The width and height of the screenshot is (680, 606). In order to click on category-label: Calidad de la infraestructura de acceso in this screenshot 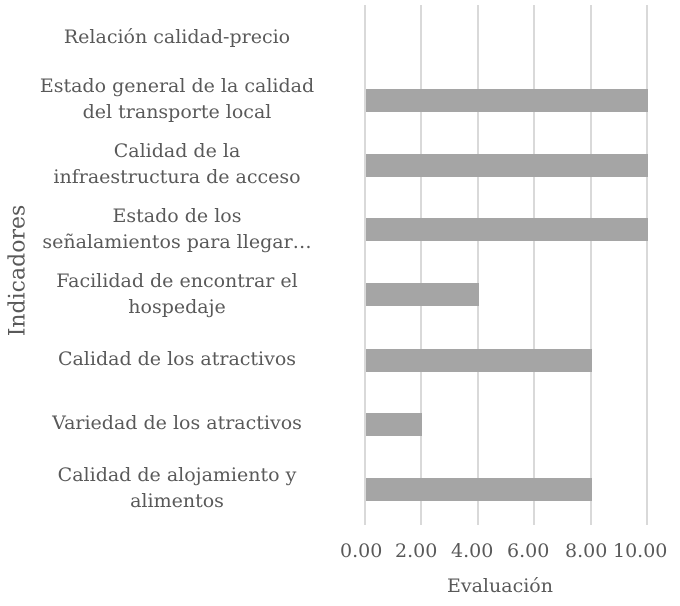, I will do `click(177, 164)`.